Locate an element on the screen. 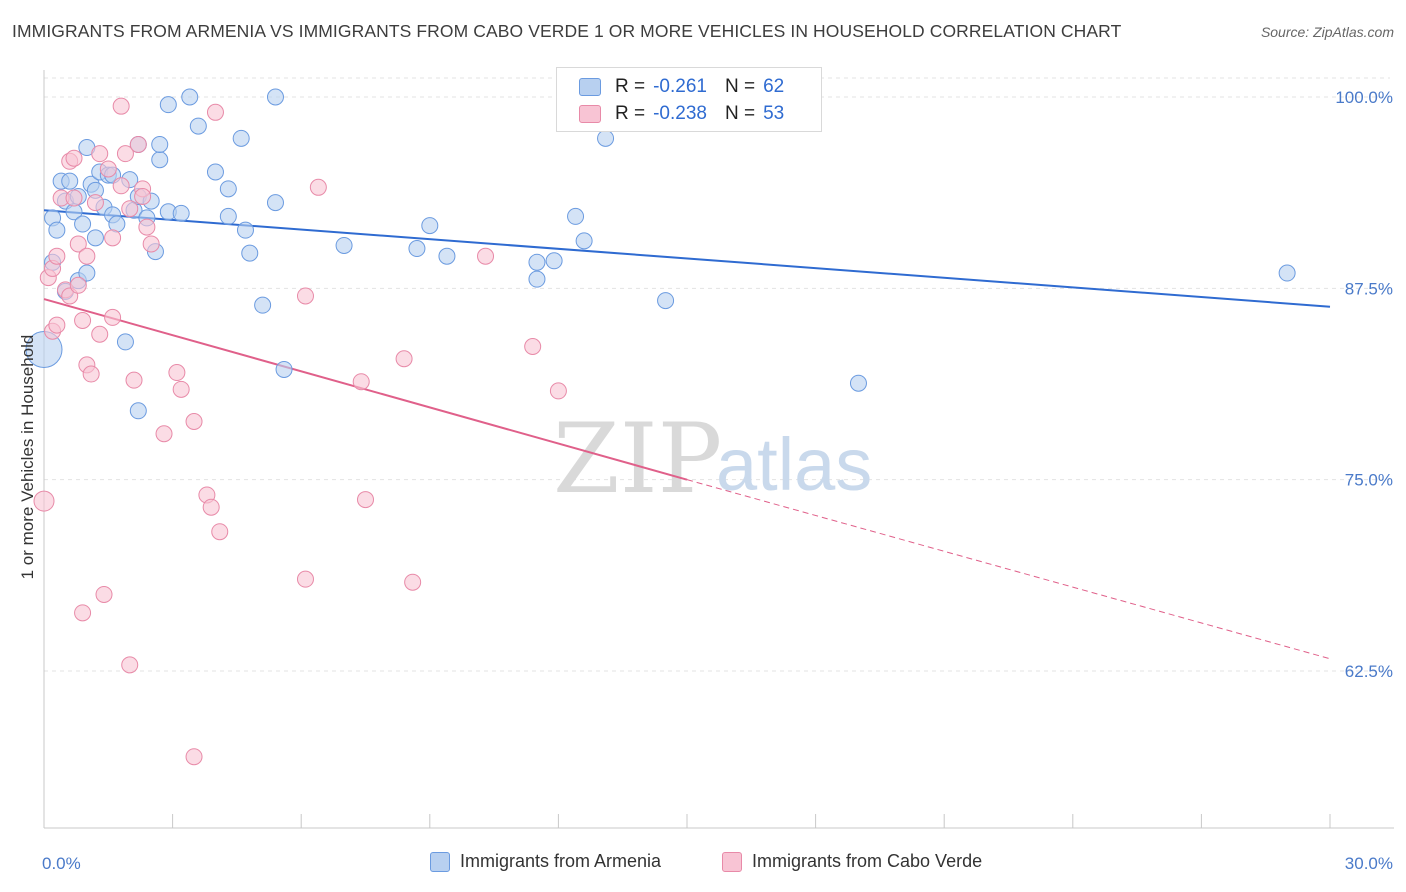  series-swatch-cabo-verde is located at coordinates (732, 861).